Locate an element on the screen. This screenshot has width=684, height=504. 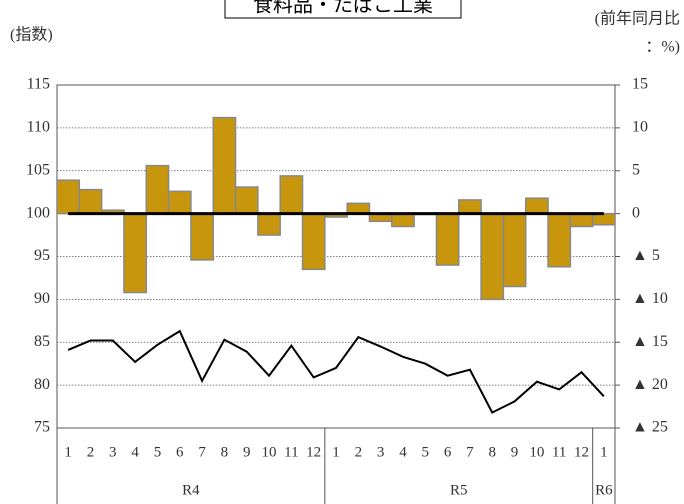
title-box is located at coordinates (343, 9).